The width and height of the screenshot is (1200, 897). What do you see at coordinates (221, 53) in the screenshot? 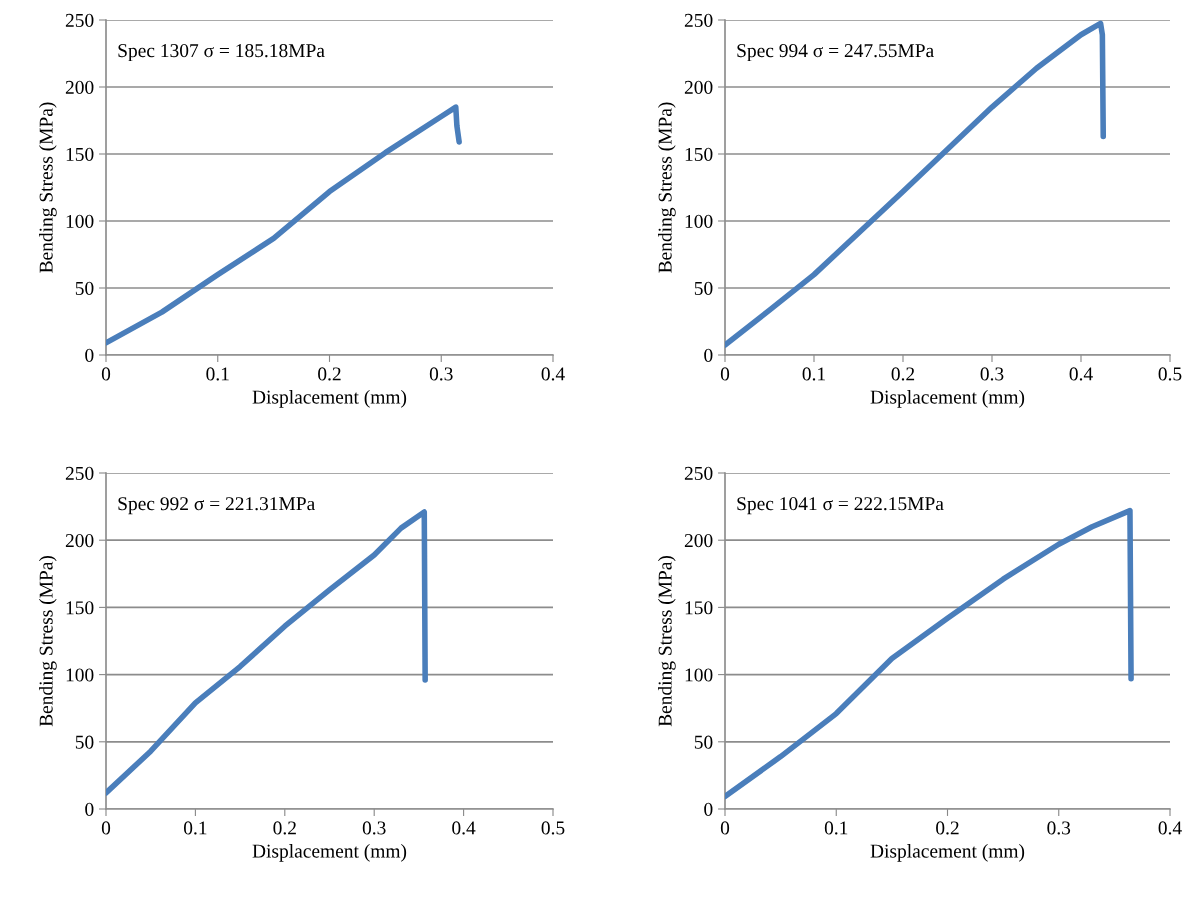
I see `annotation: Spec 1307 σ = 185.18MPa` at bounding box center [221, 53].